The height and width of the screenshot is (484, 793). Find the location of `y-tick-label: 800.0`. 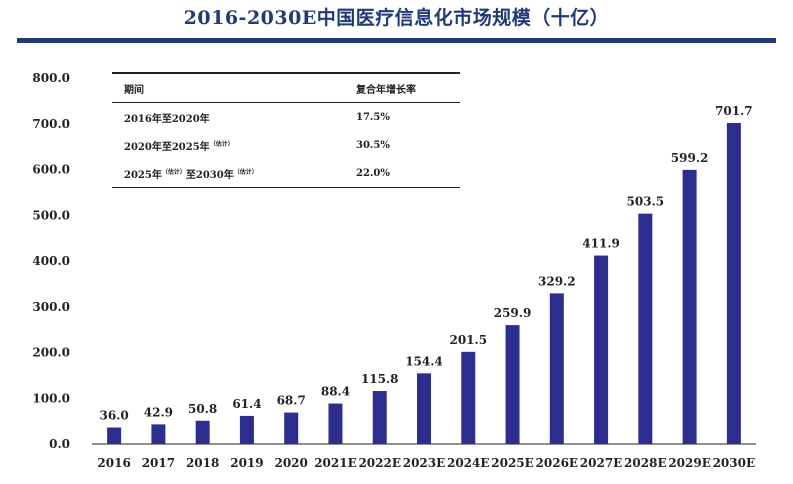

y-tick-label: 800.0 is located at coordinates (51, 78).